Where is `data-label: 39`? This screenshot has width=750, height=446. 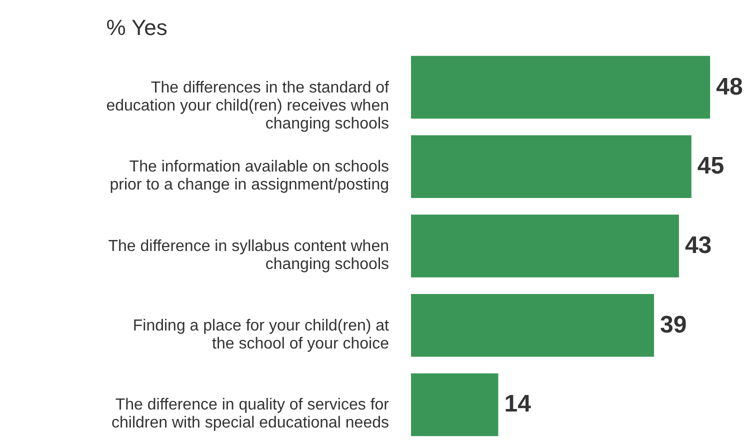 data-label: 39 is located at coordinates (673, 324).